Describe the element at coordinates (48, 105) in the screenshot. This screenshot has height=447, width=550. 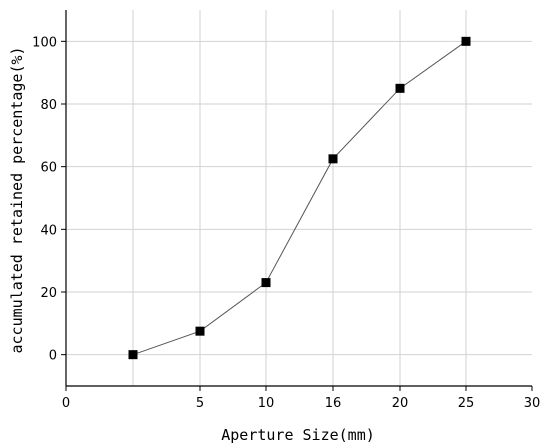
I see `y-tick-label: 80` at that location.